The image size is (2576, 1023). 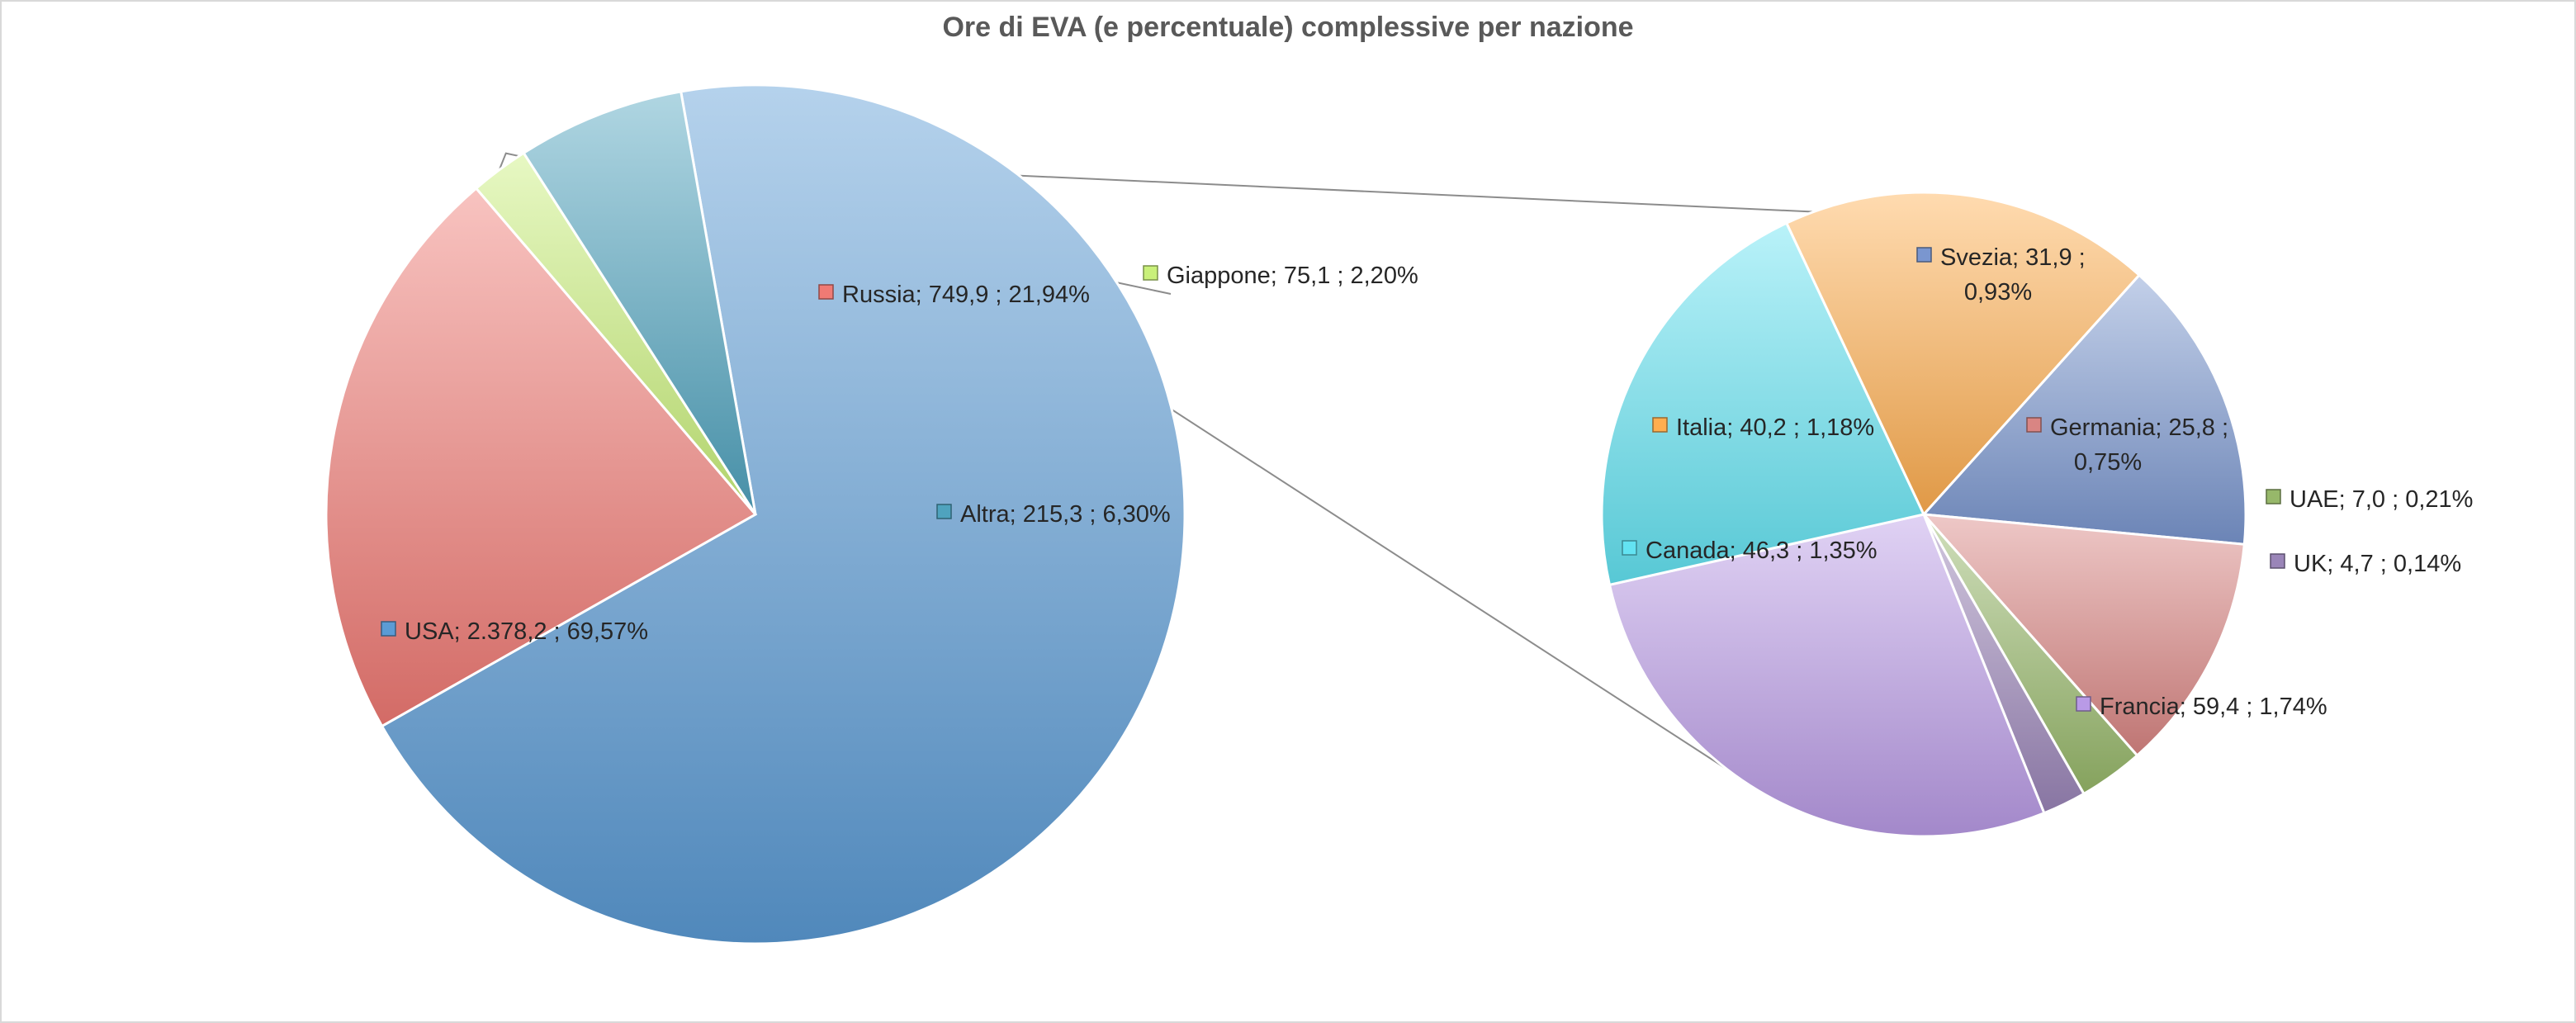 What do you see at coordinates (1292, 276) in the screenshot?
I see `data-label-text: Giappone; 75,1 ; 2,20%` at bounding box center [1292, 276].